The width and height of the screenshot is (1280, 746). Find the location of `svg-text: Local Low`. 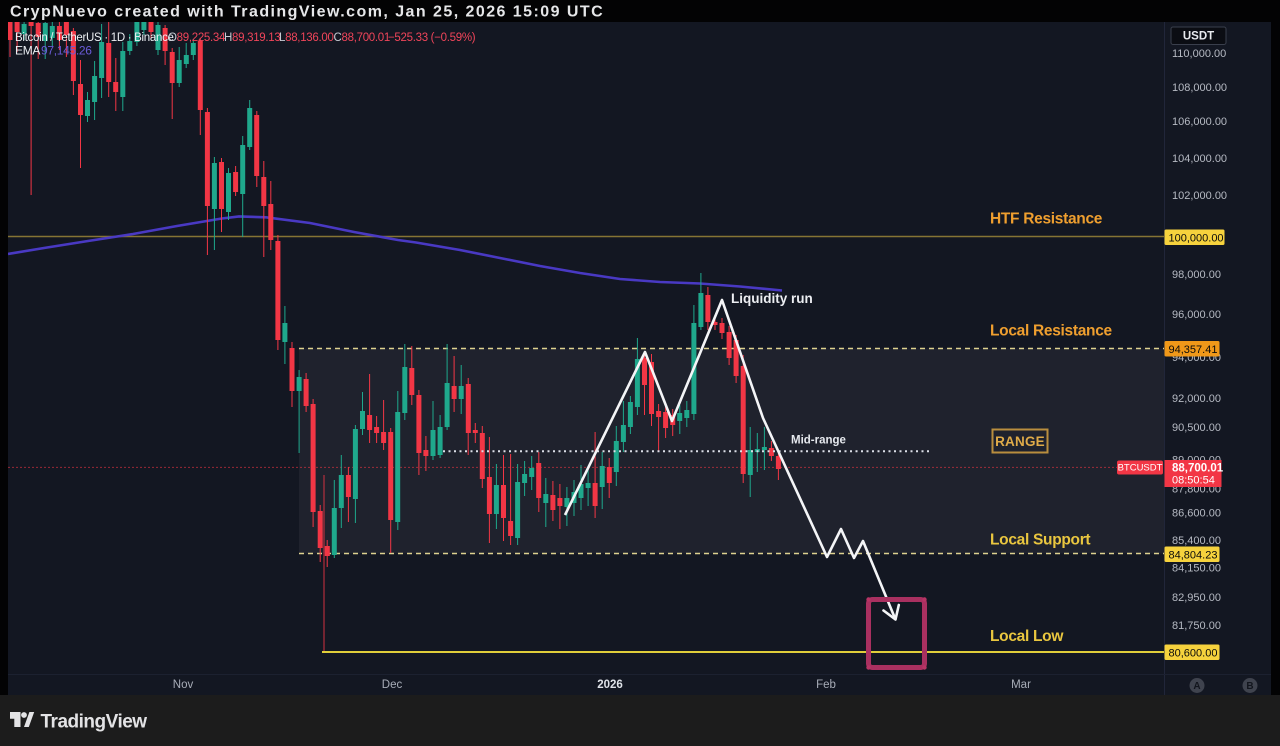

svg-text: Local Low is located at coordinates (1027, 636).